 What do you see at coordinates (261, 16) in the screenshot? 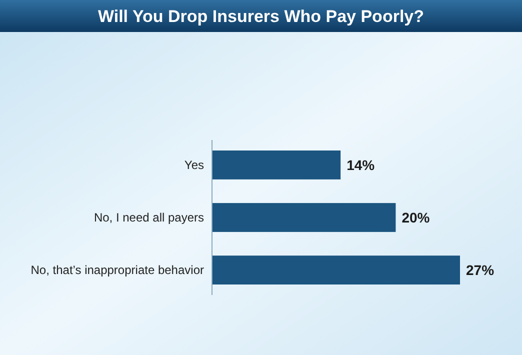
I see `chart-title: Will You Drop Insurers Who Pay Poorly?` at bounding box center [261, 16].